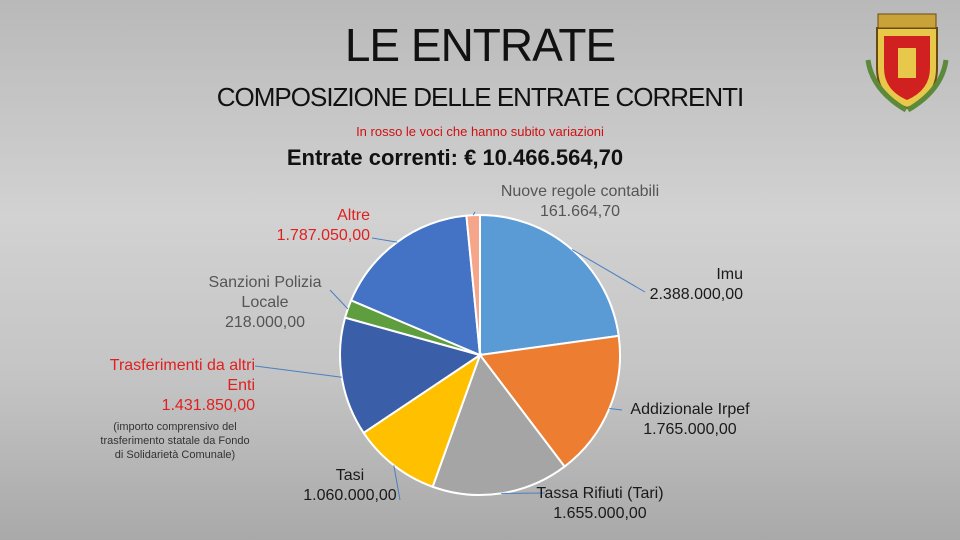  I want to click on slice-label: Imu 2.388.000,00, so click(671, 285).